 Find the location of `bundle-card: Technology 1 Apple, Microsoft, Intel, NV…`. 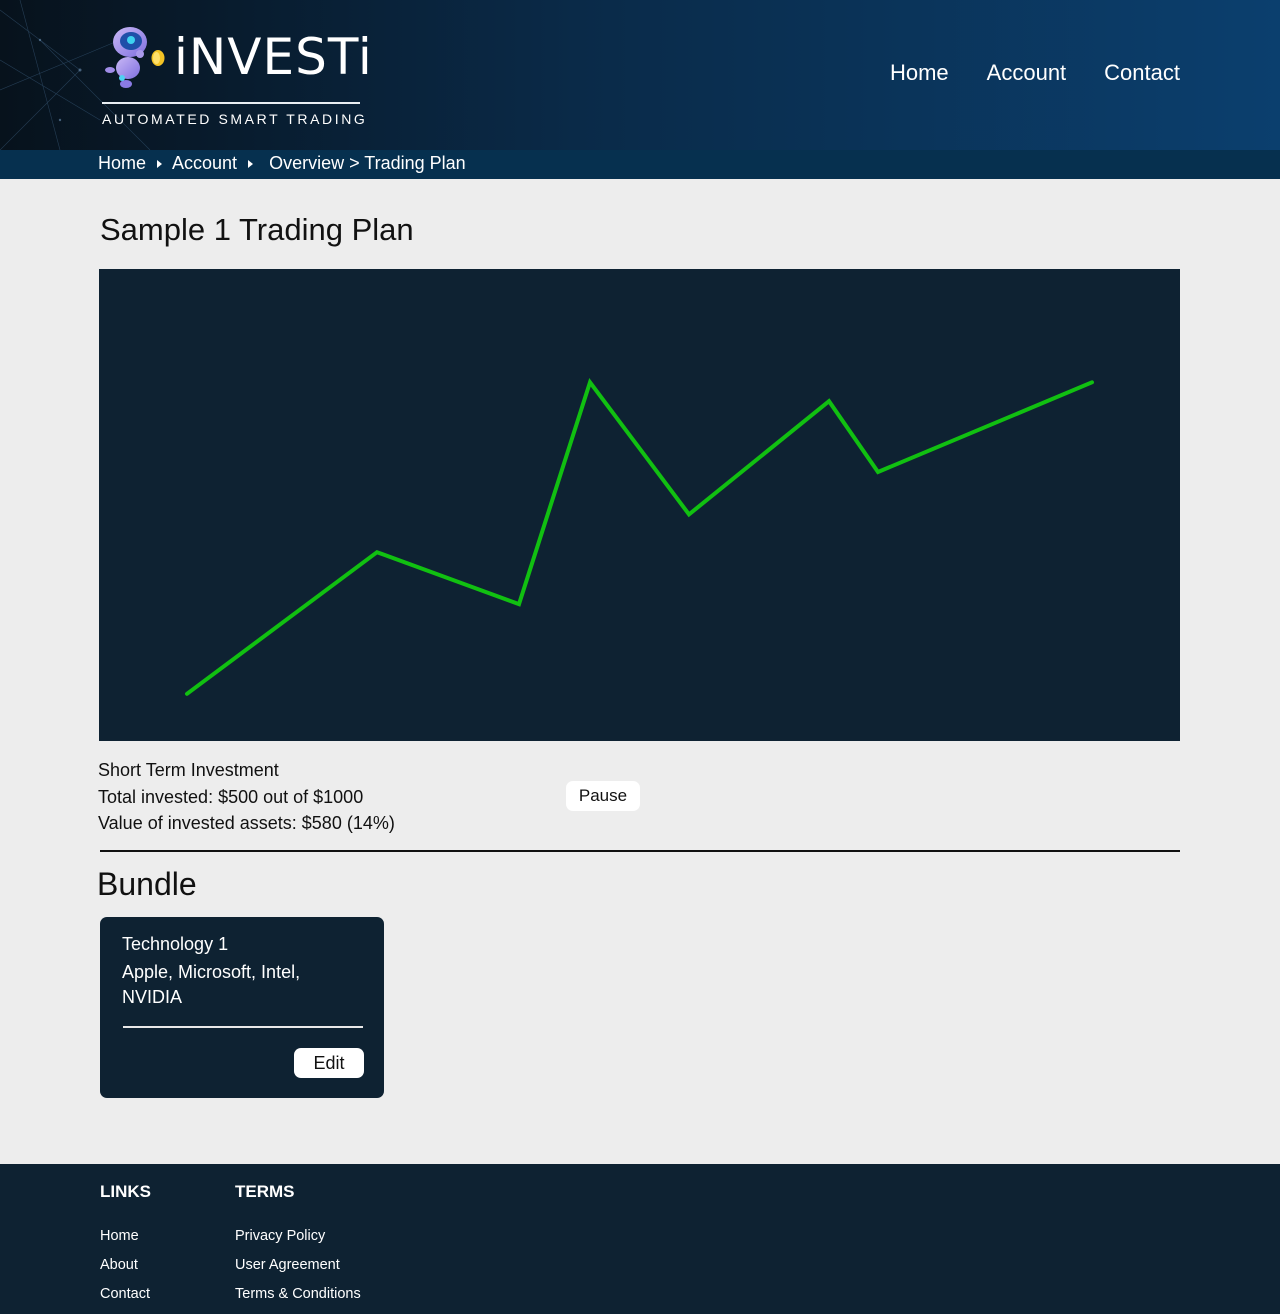

bundle-card: Technology 1 Apple, Microsoft, Intel, NV… is located at coordinates (242, 1007).